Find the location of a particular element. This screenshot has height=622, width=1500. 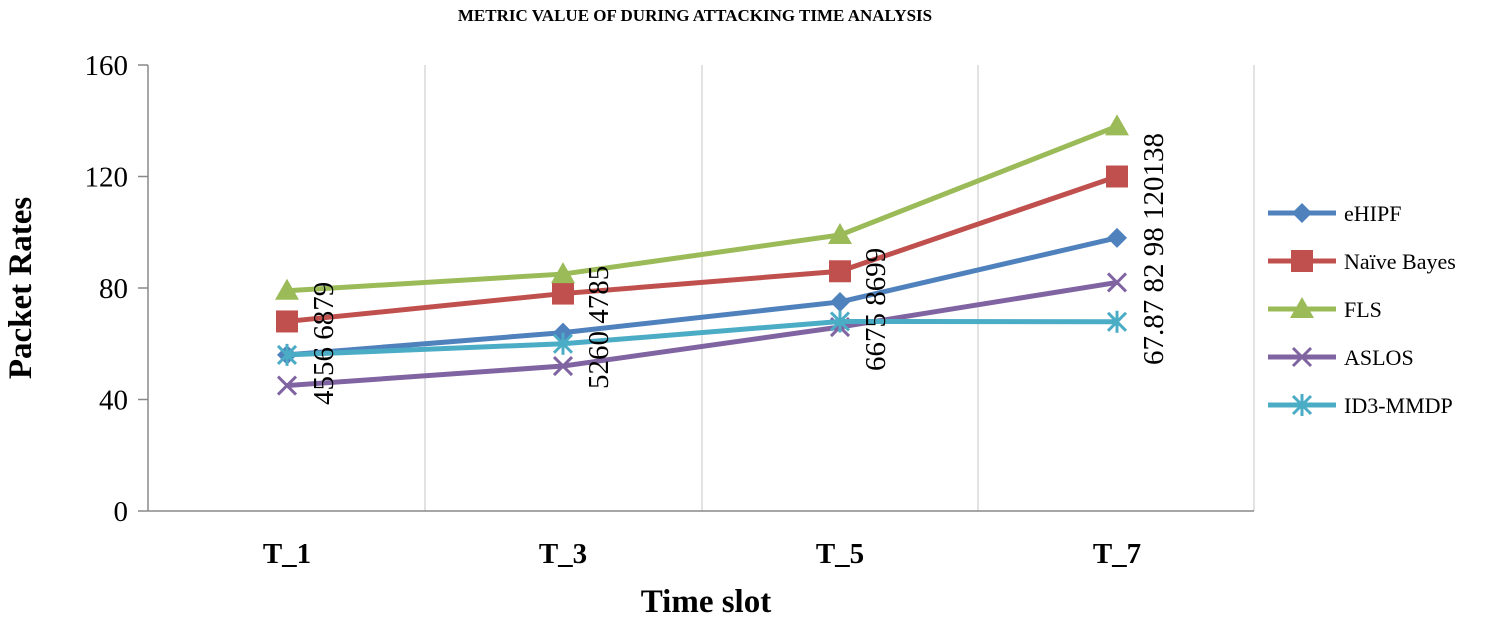

x-tick-label: T_1 is located at coordinates (287, 554).